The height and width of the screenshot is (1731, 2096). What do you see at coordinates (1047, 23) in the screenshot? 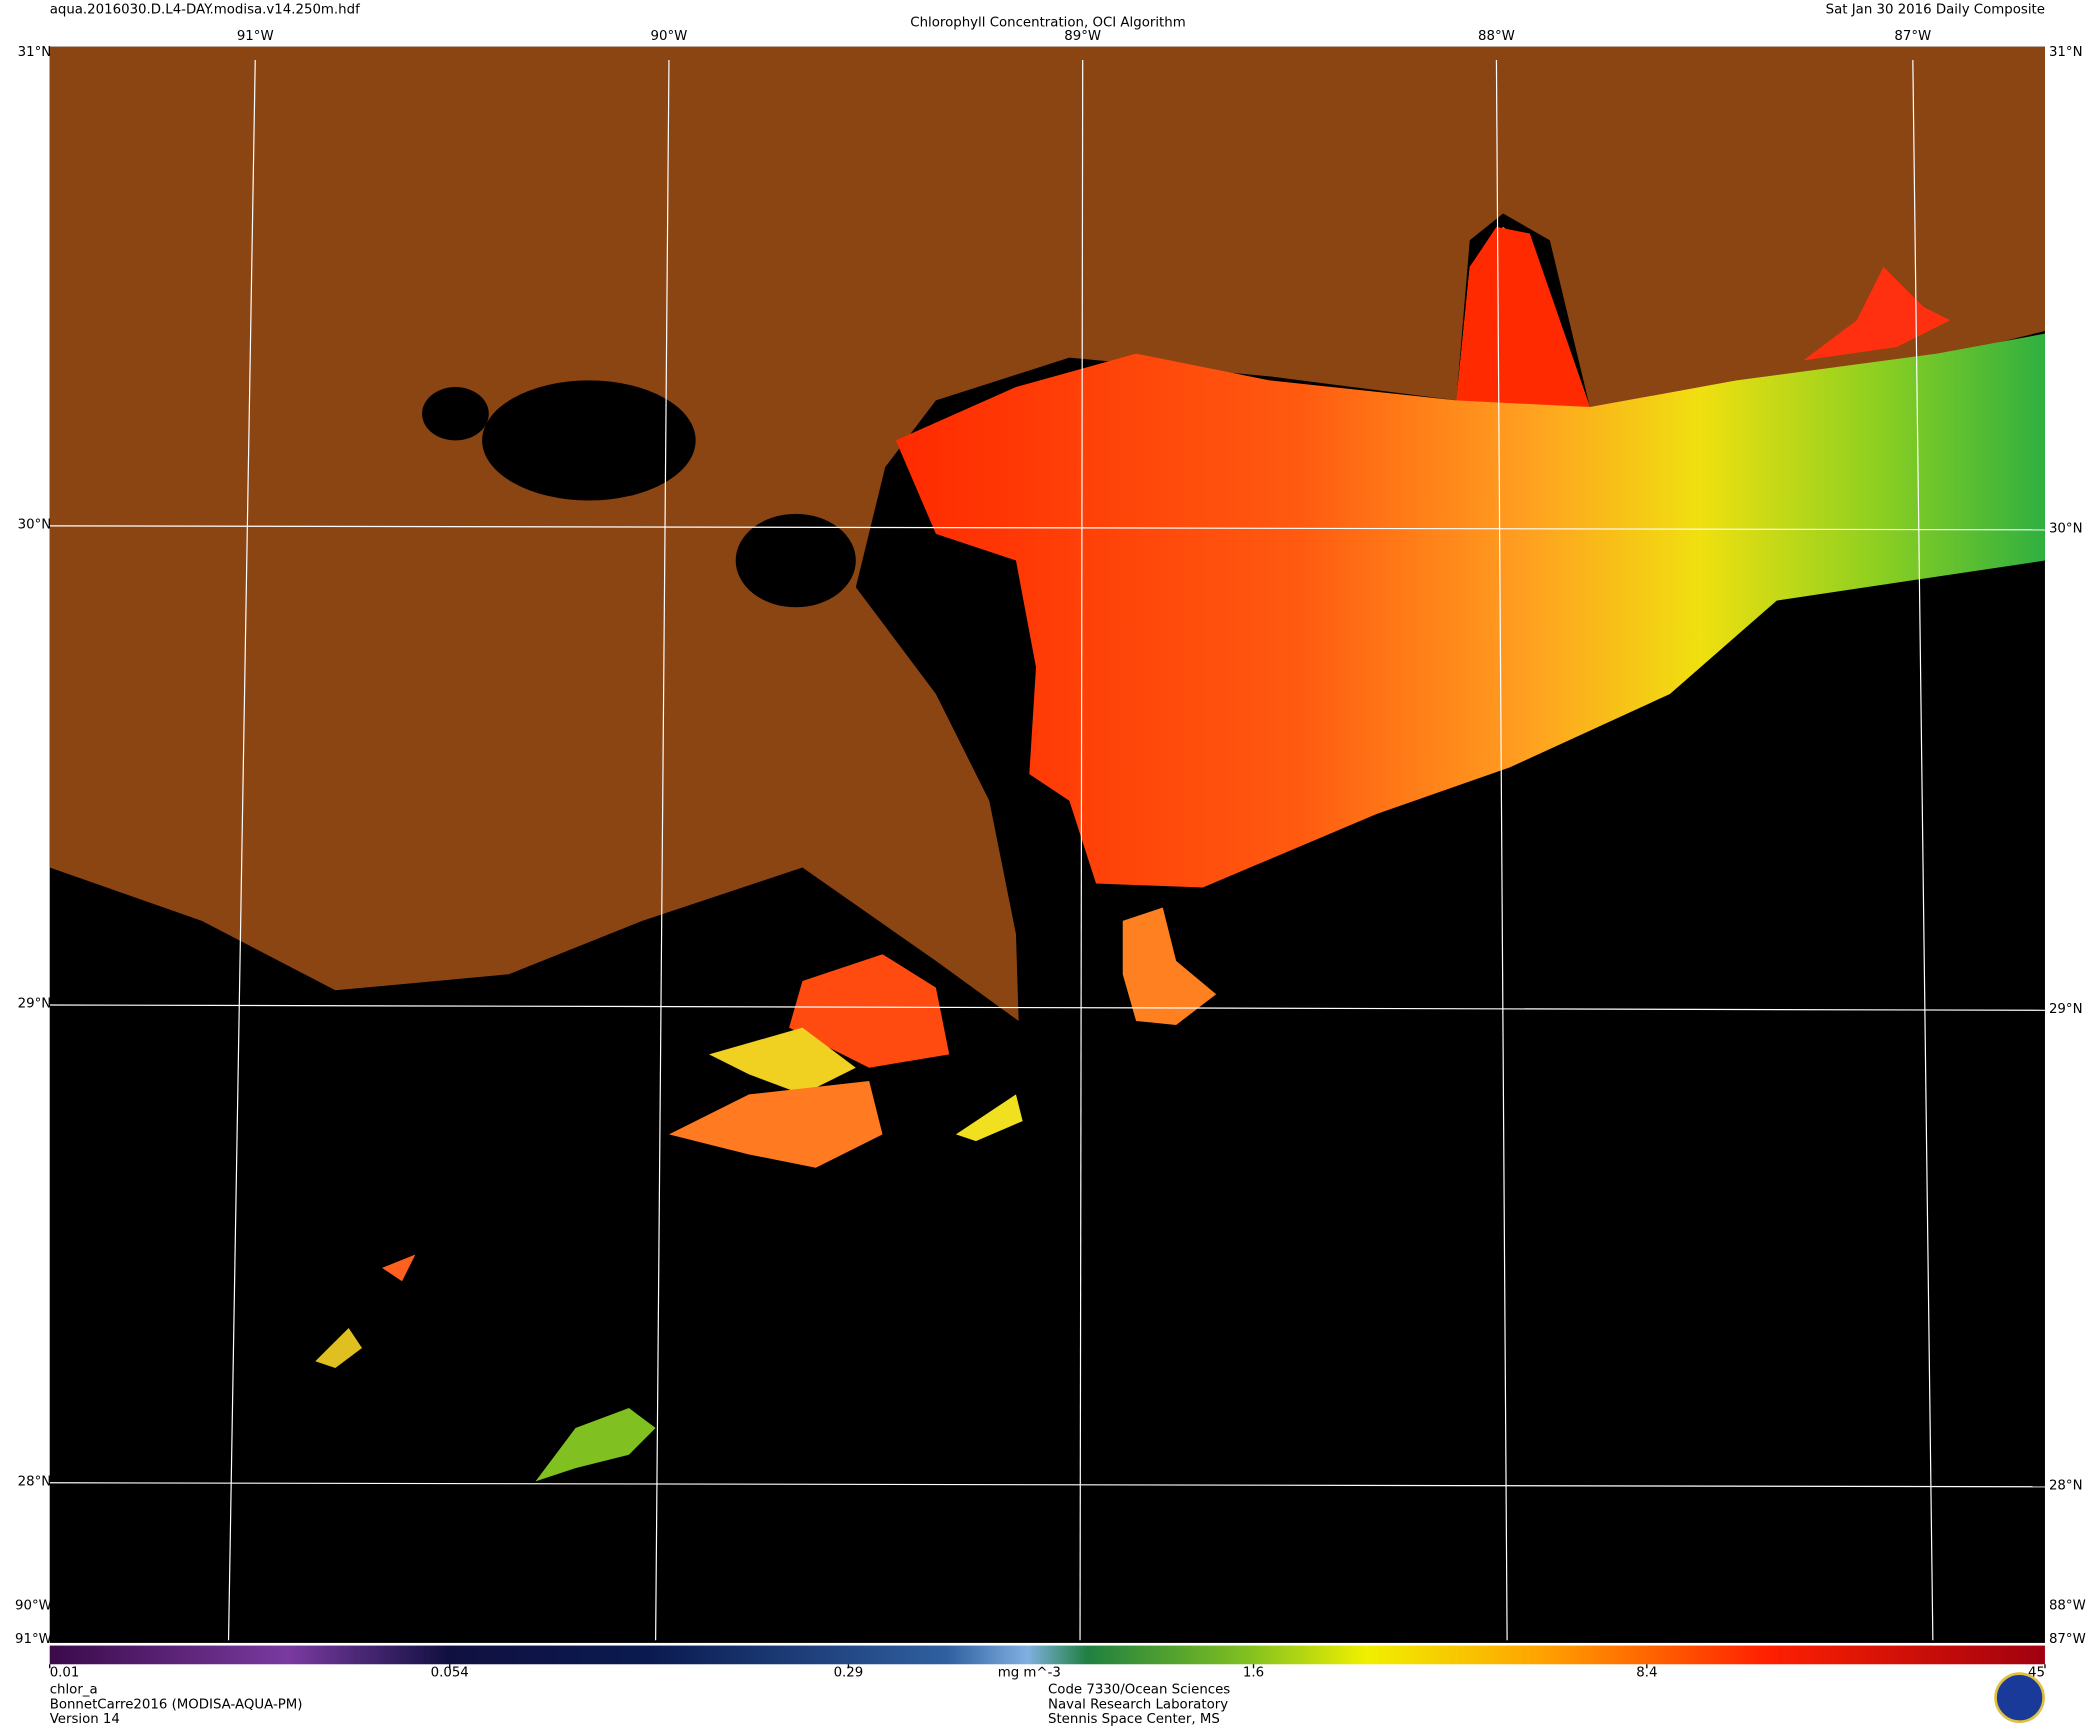
I see `title: Chlorophyll Concentration, OCI Algorithm` at bounding box center [1047, 23].